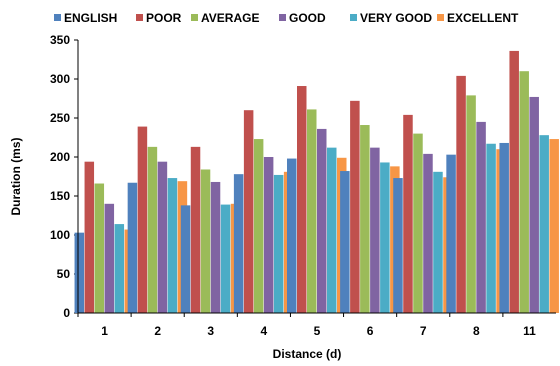 This screenshot has height=366, width=560. I want to click on x-tick-label: 5, so click(317, 331).